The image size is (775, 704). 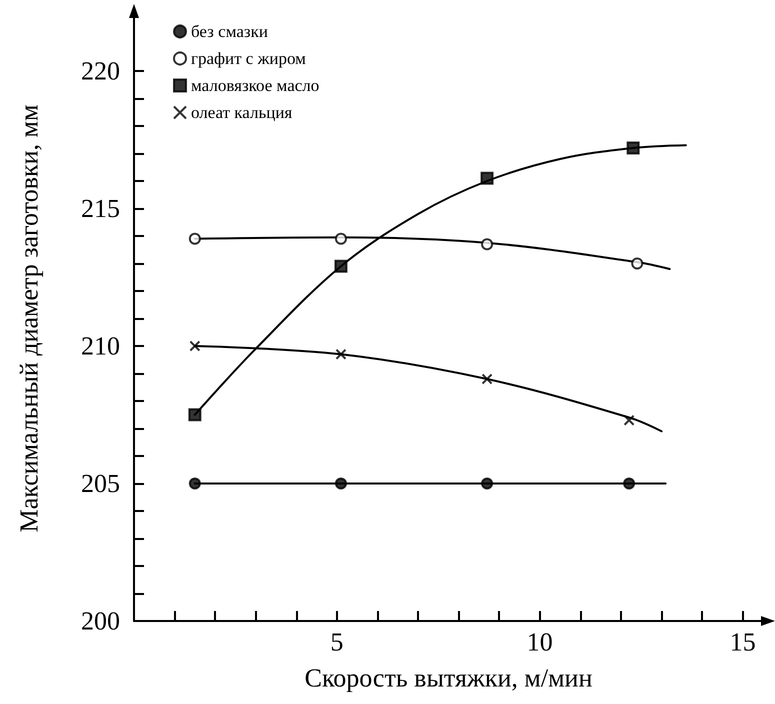 I want to click on y-tick-label: 220, so click(x=100, y=71).